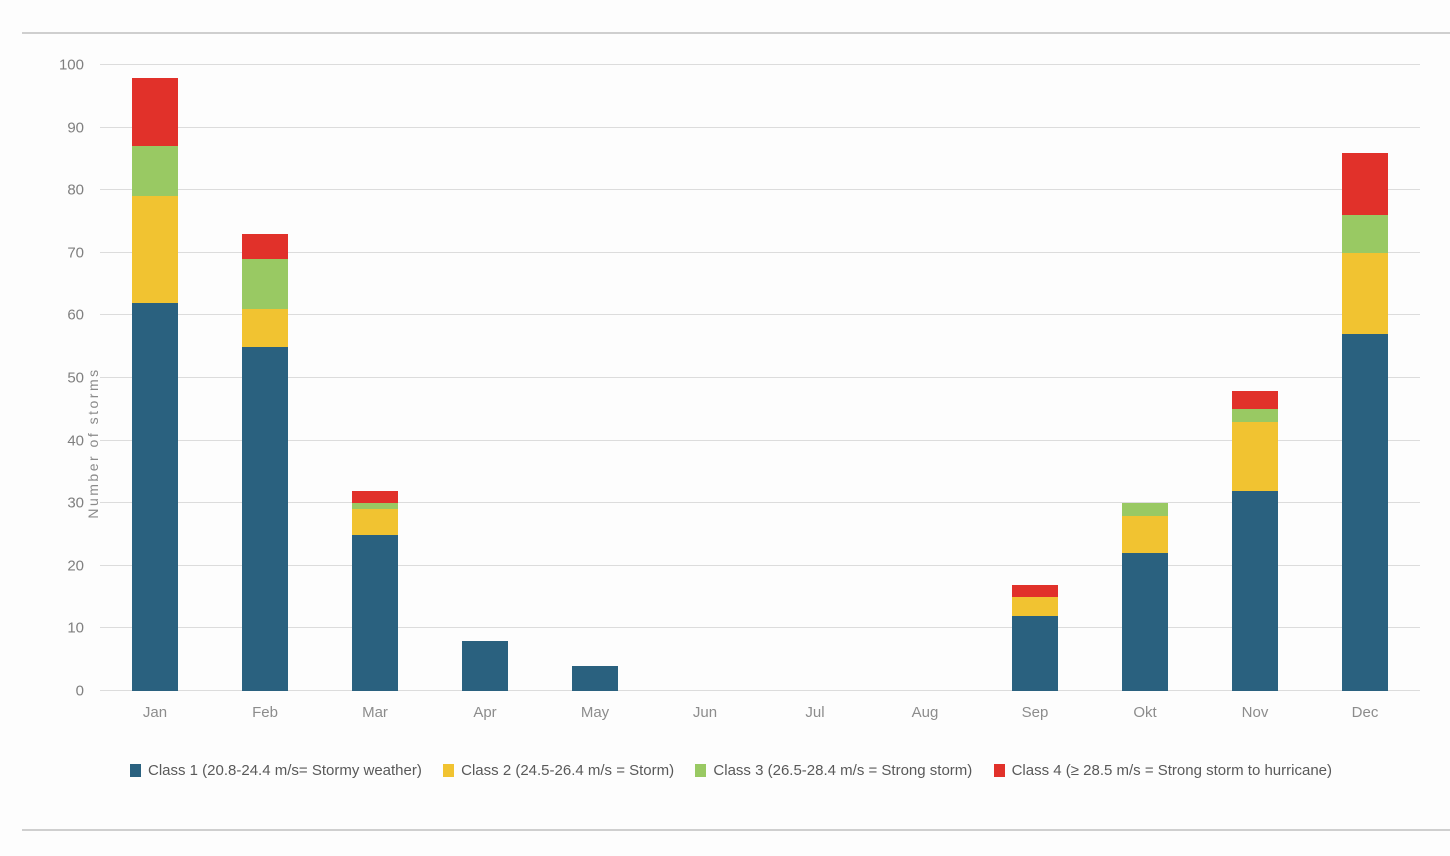  Describe the element at coordinates (285, 770) in the screenshot. I see `legend-label: Class 1 (20.8-24.4 m/s= Stormy weather)` at that location.